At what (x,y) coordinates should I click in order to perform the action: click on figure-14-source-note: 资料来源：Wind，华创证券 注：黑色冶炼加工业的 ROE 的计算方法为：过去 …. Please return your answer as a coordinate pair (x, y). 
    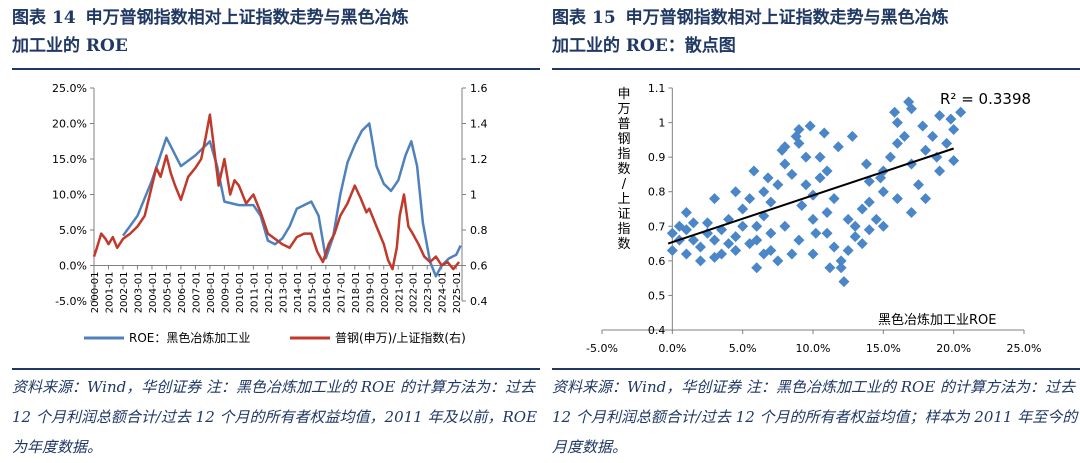
    Looking at the image, I should click on (275, 417).